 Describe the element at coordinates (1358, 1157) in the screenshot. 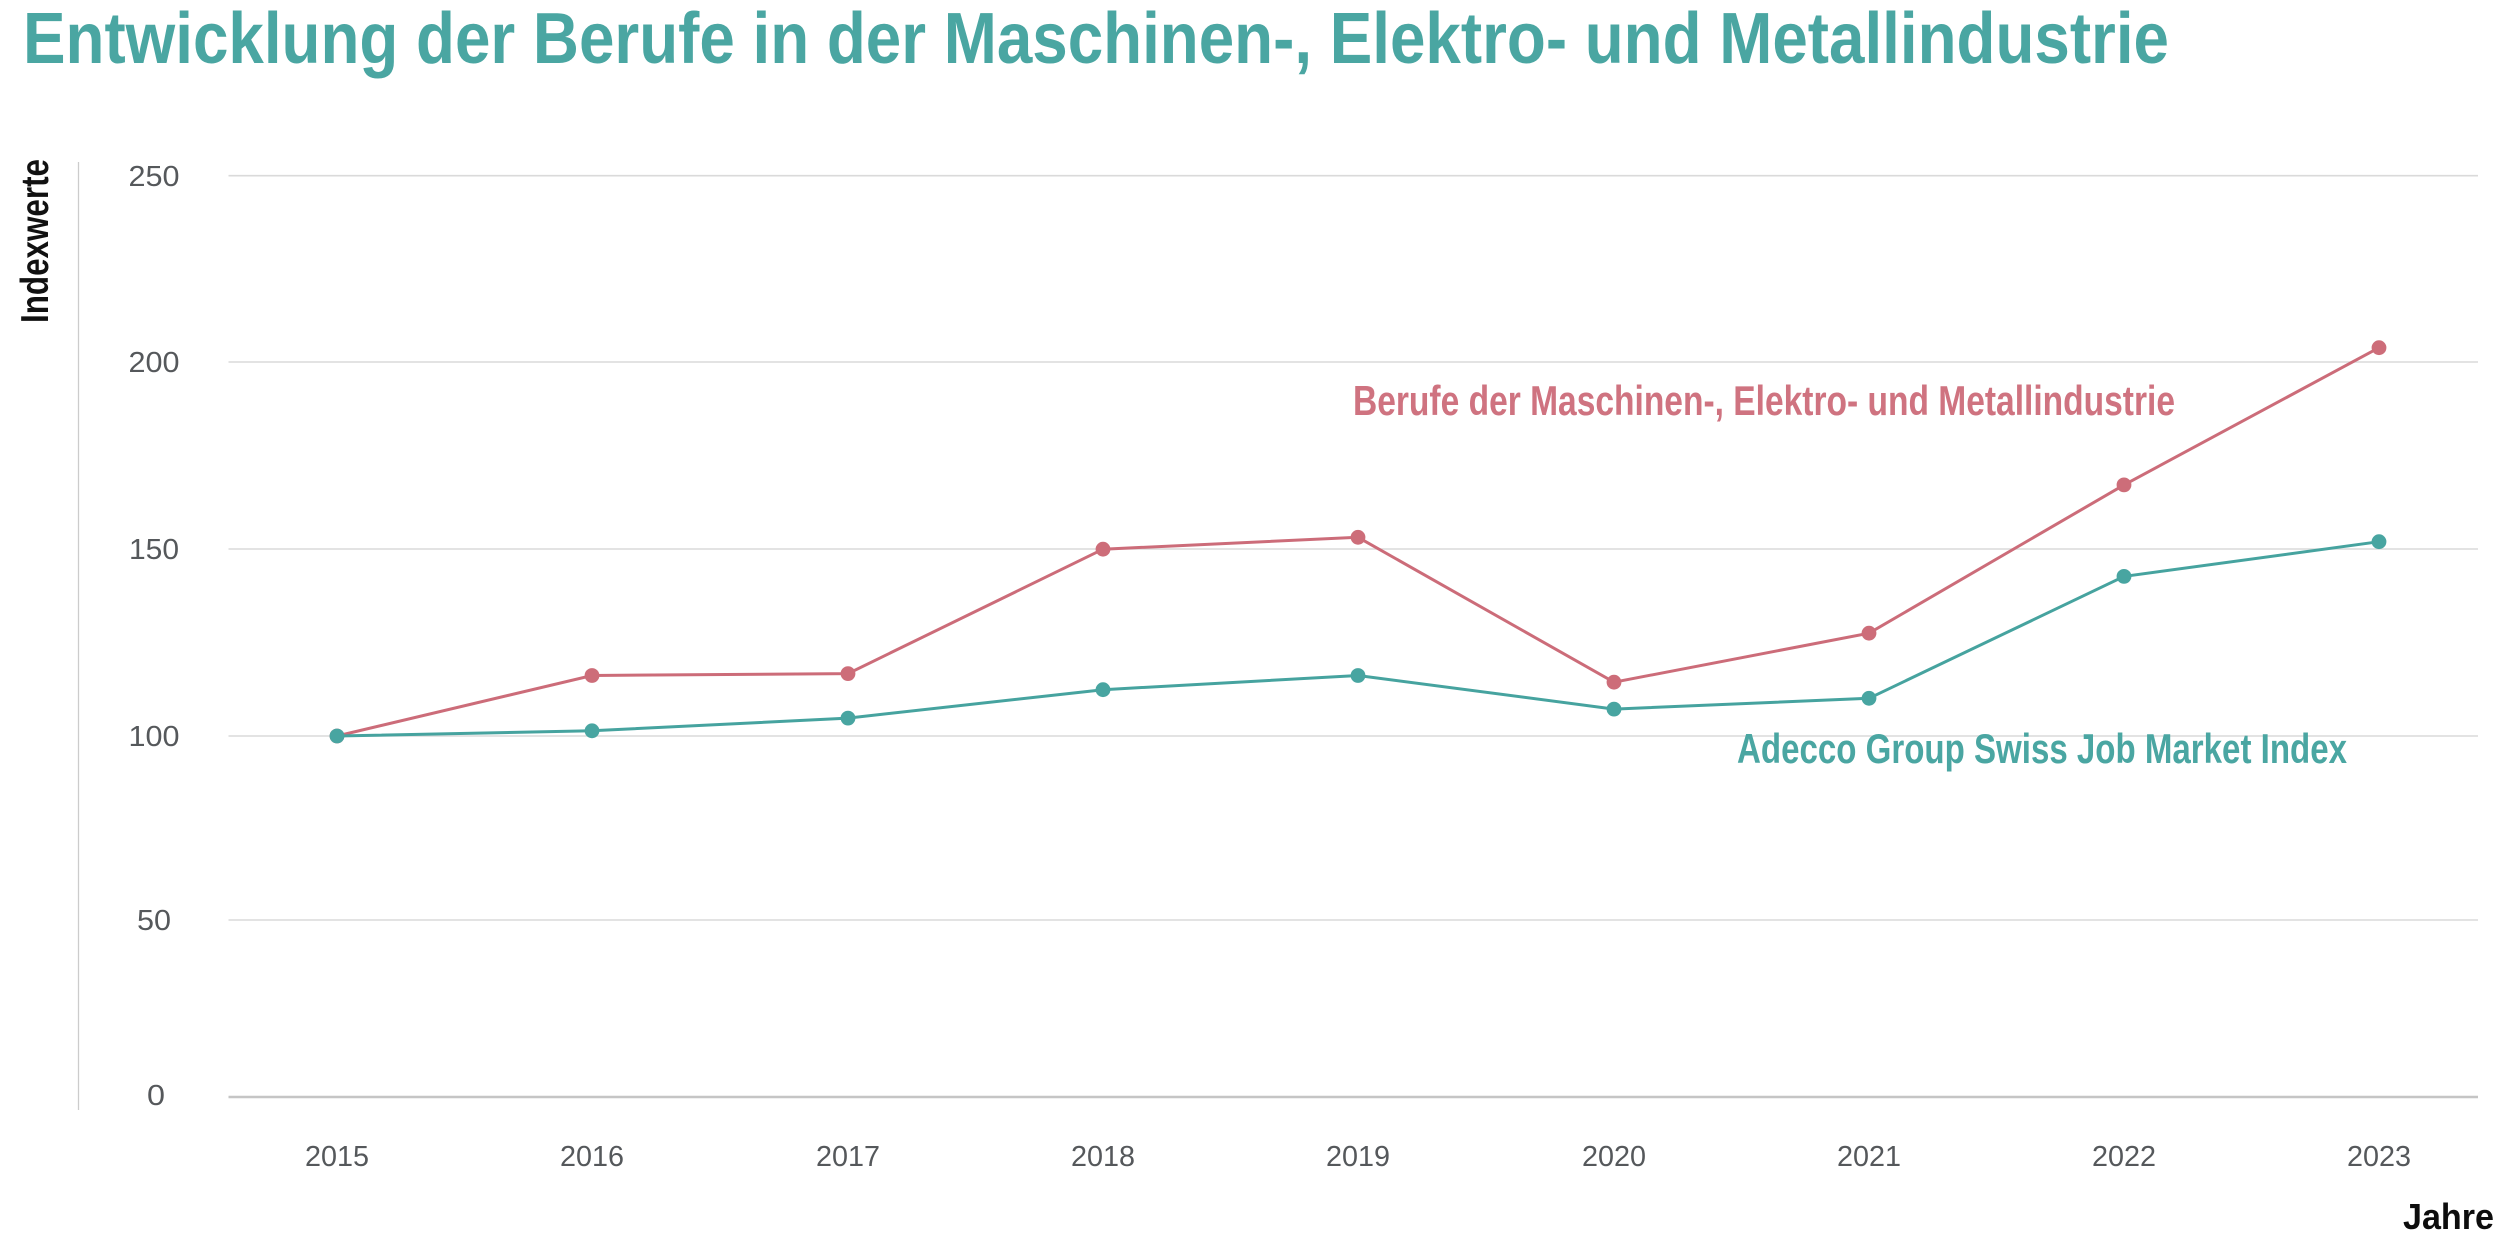

I see `svg-text: 2019` at that location.